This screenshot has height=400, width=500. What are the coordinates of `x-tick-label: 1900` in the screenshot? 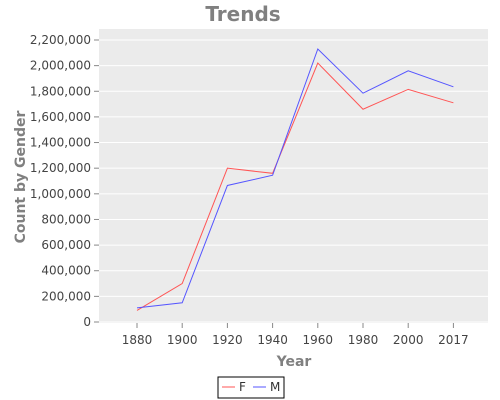 It's located at (182, 340).